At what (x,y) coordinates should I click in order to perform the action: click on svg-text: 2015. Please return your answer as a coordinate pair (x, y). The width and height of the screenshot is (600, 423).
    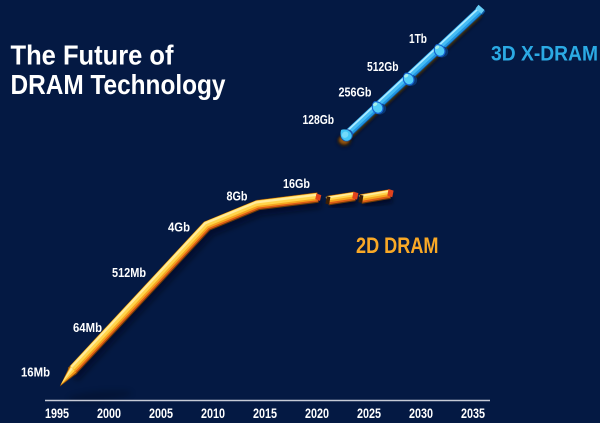
    Looking at the image, I should click on (265, 413).